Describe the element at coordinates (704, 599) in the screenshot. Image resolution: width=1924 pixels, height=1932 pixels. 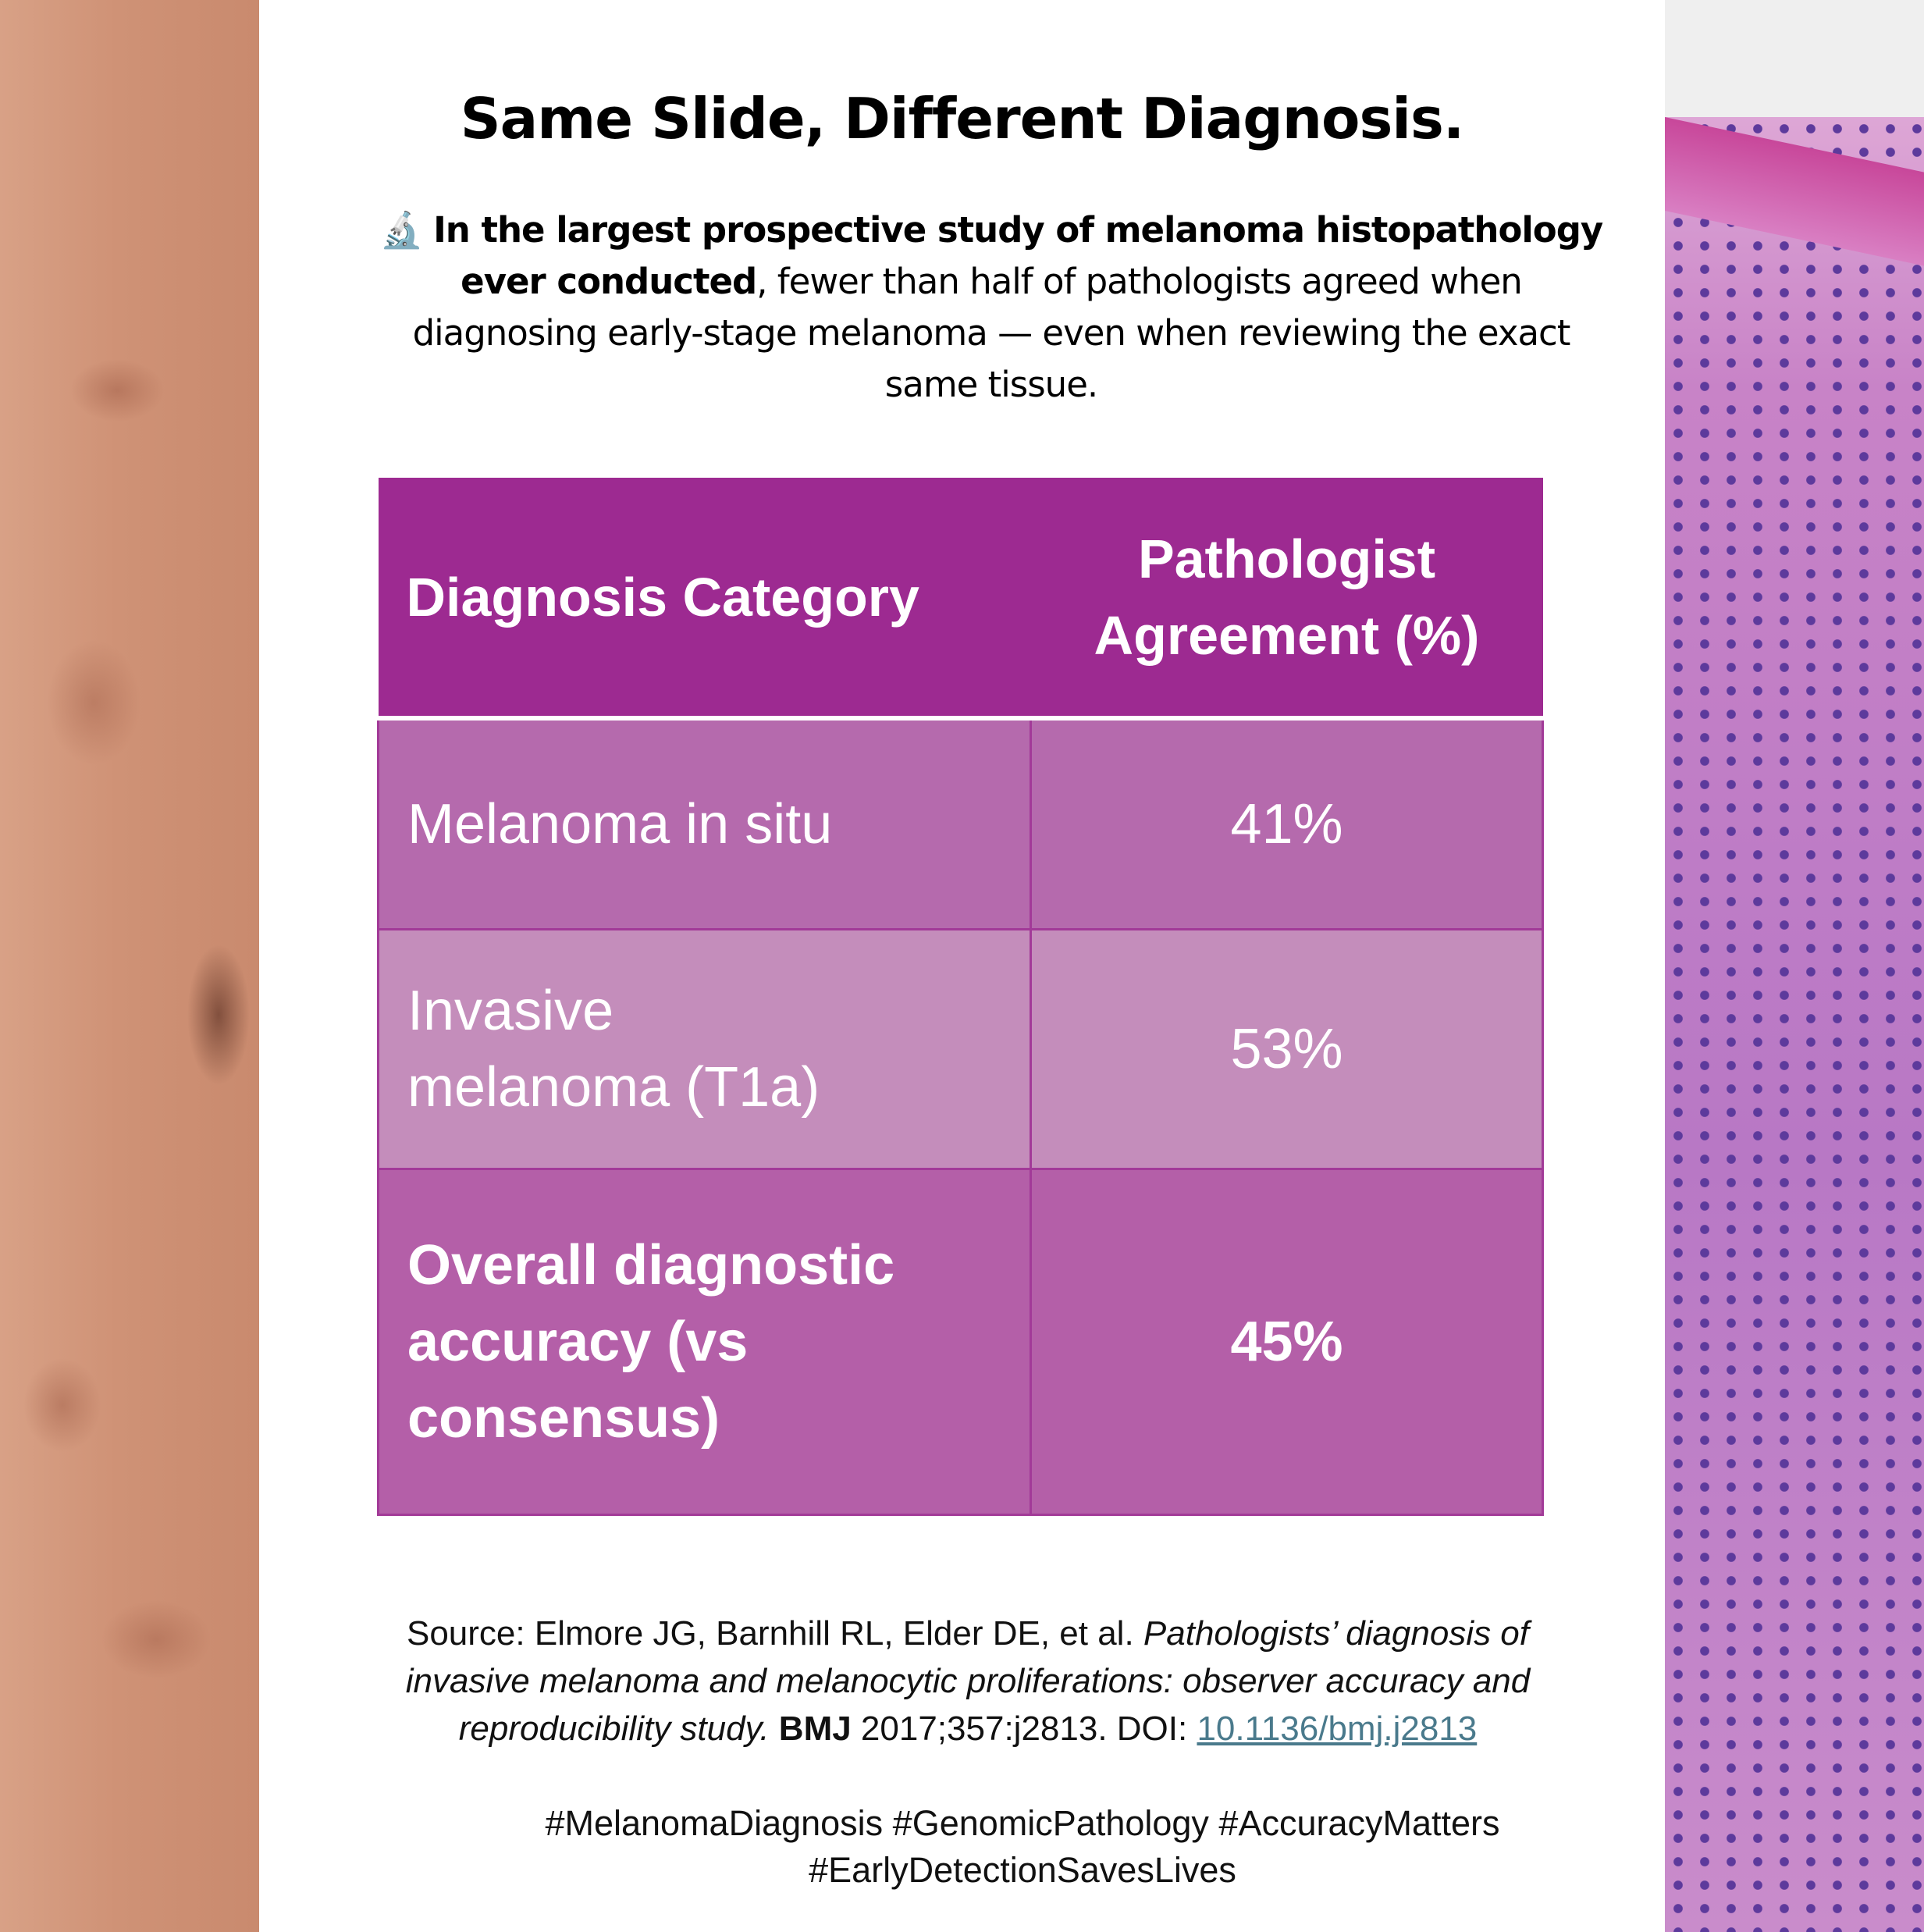
I see `header-category: Diagnosis Category` at that location.